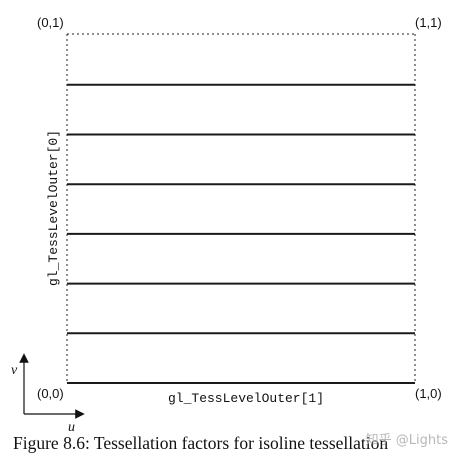 This screenshot has height=460, width=460. What do you see at coordinates (246, 398) in the screenshot?
I see `horizontal-outer-level-label: gl_TessLevelOuter[1]` at bounding box center [246, 398].